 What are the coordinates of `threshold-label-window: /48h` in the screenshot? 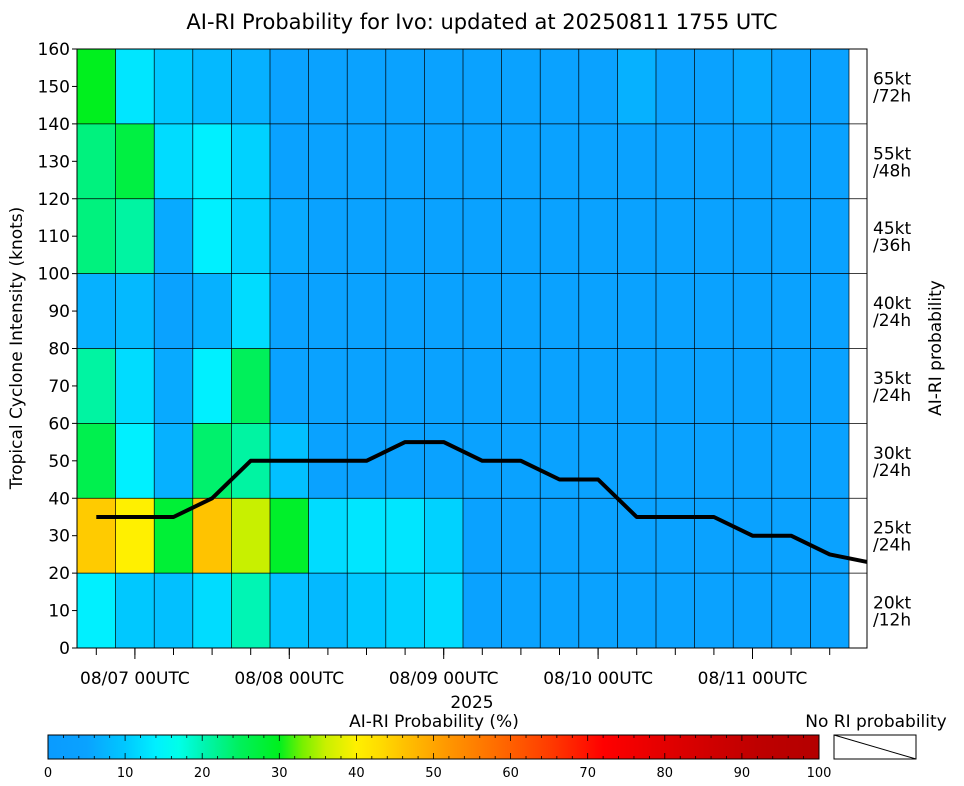 It's located at (892, 171).